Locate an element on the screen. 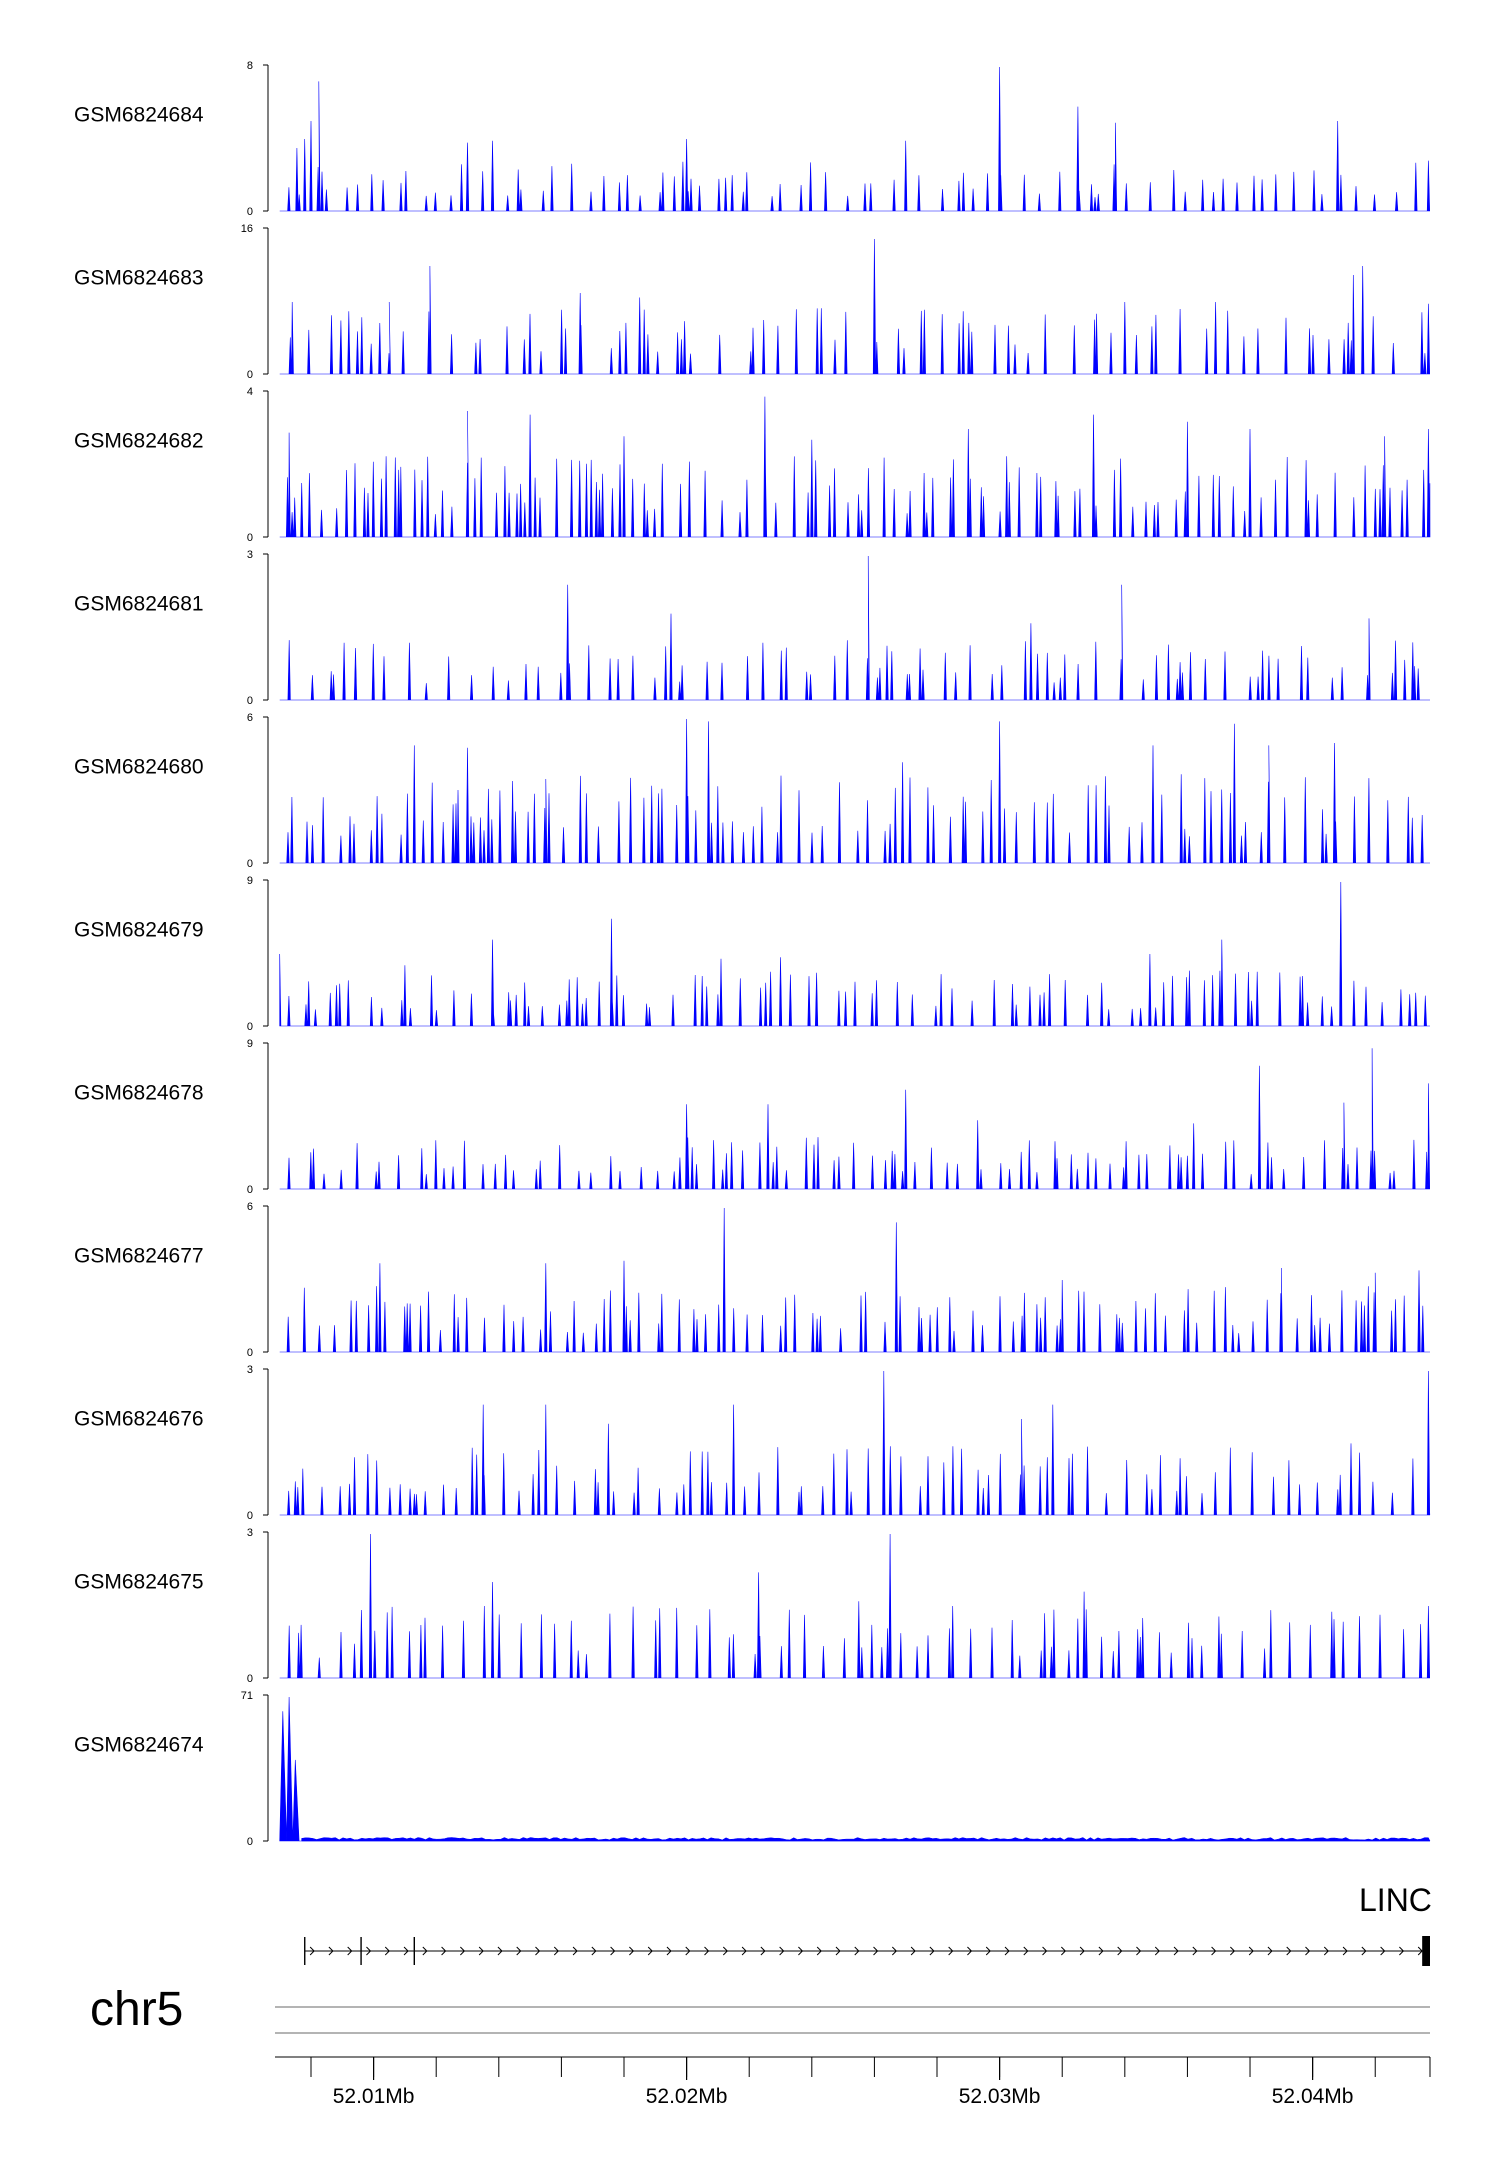 The height and width of the screenshot is (2170, 1500). track-GSM6824683: GSM6824683 16 0 is located at coordinates (752, 302).